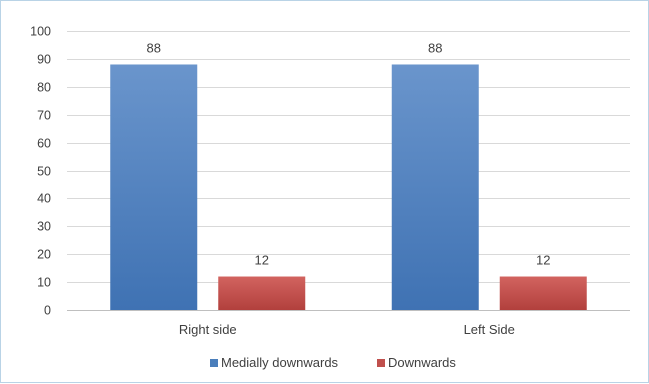 Image resolution: width=649 pixels, height=384 pixels. I want to click on x-category-label: Right side, so click(208, 329).